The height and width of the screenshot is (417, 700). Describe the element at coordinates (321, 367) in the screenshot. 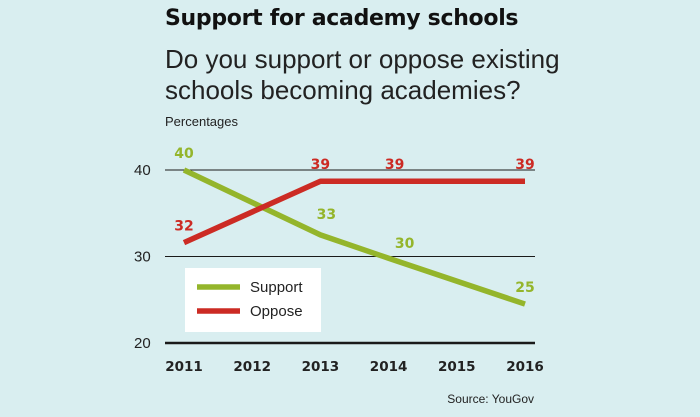

I see `x-tick-label-2013: 2013` at that location.